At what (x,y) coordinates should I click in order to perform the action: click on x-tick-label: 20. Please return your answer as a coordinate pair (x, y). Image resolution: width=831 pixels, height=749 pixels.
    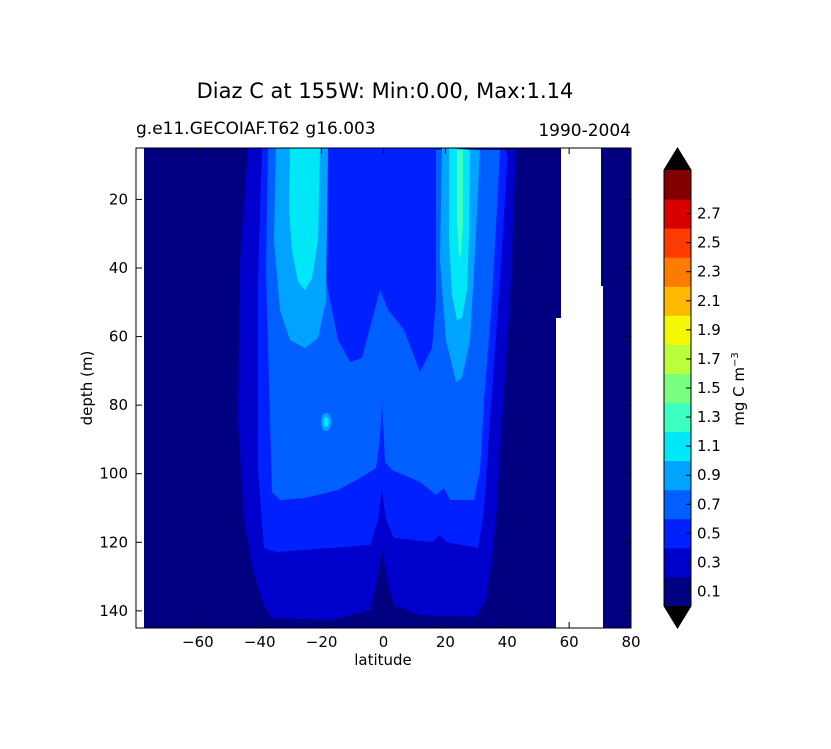
    Looking at the image, I should click on (445, 642).